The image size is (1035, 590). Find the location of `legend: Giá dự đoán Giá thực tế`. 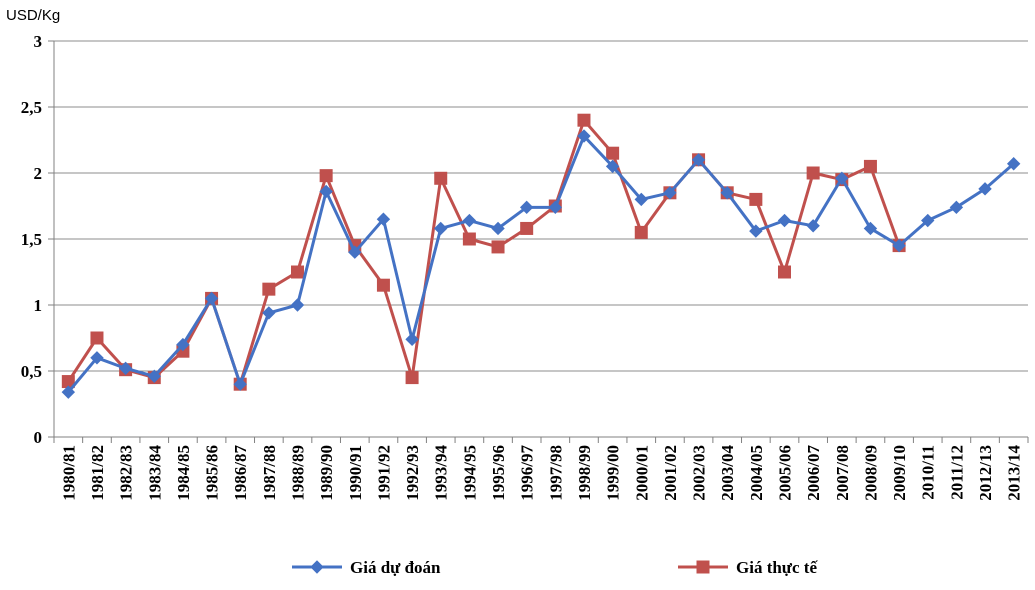

legend: Giá dự đoán Giá thực tế is located at coordinates (555, 567).